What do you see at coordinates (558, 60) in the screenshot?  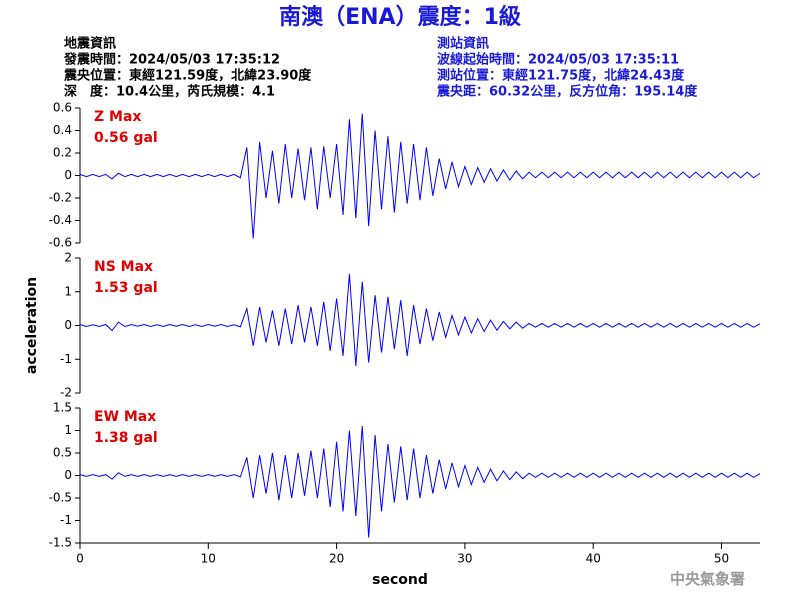 I see `info-line: 波線起始時間：2024/05/03 17:35:11` at bounding box center [558, 60].